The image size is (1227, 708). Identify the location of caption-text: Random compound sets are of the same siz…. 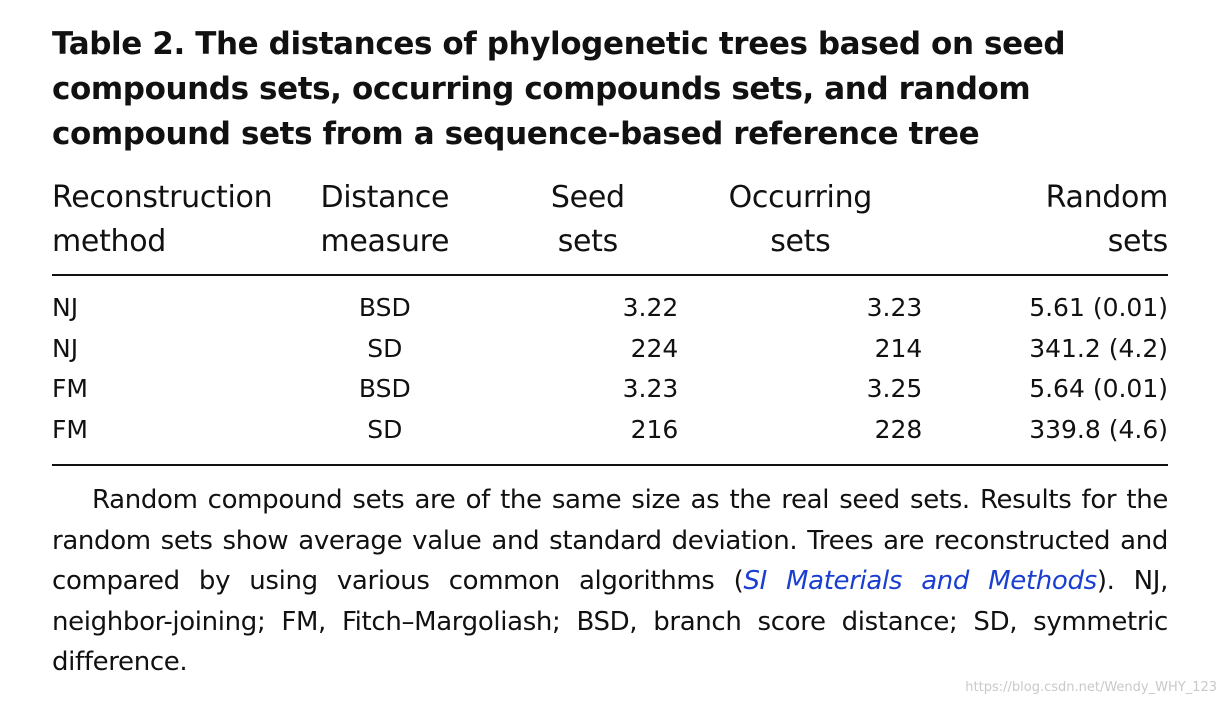
(610, 540).